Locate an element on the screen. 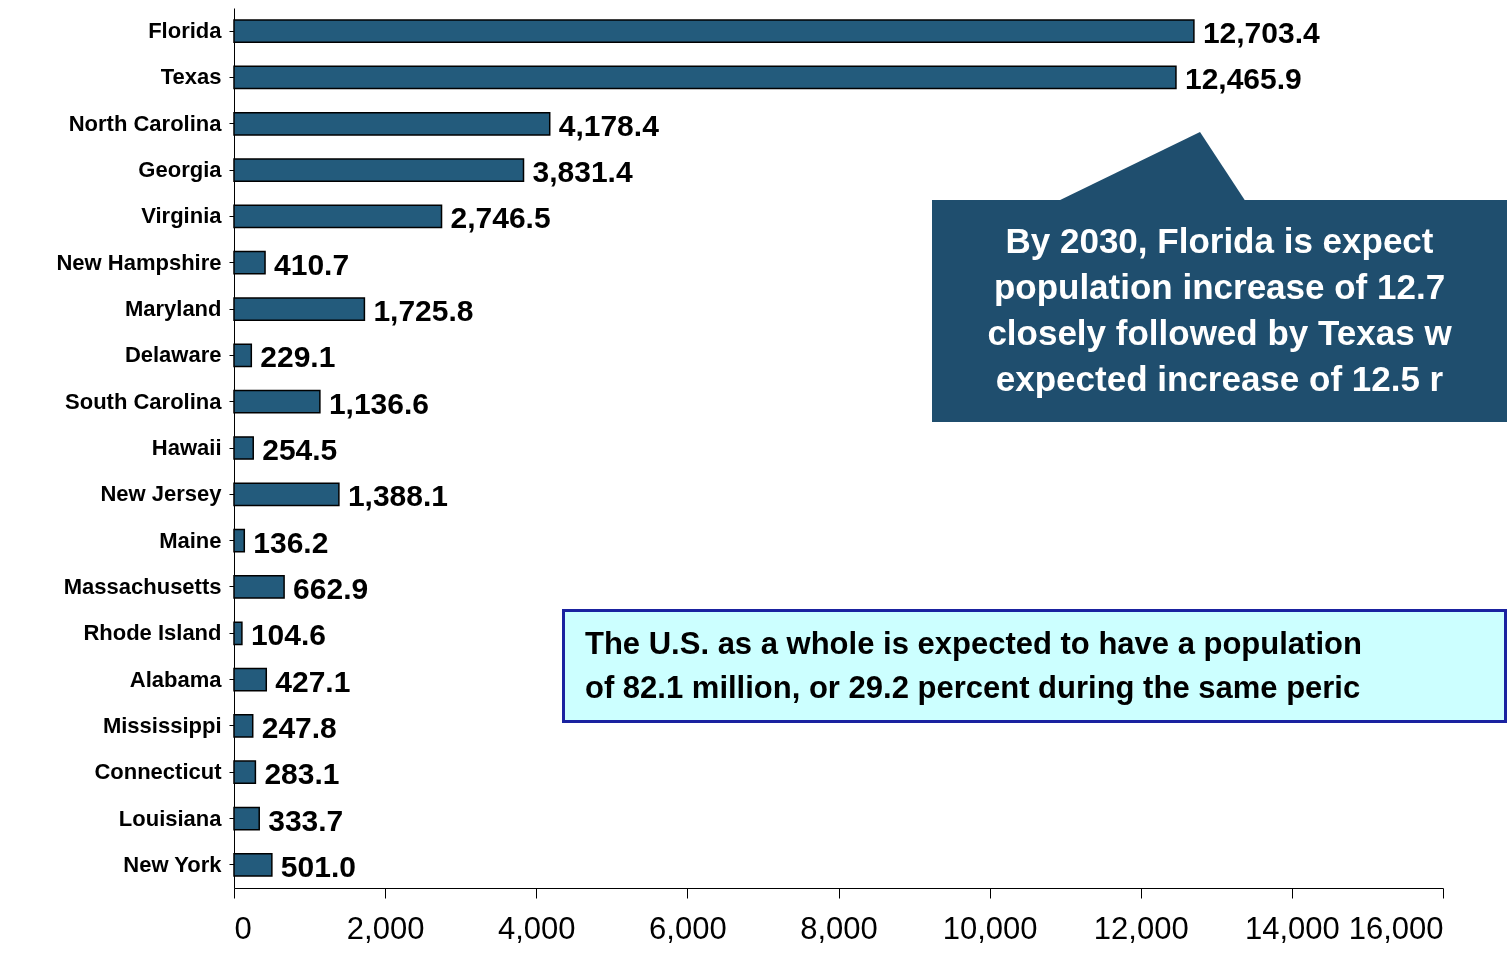  y-tick-label: Hawaii is located at coordinates (186, 447).